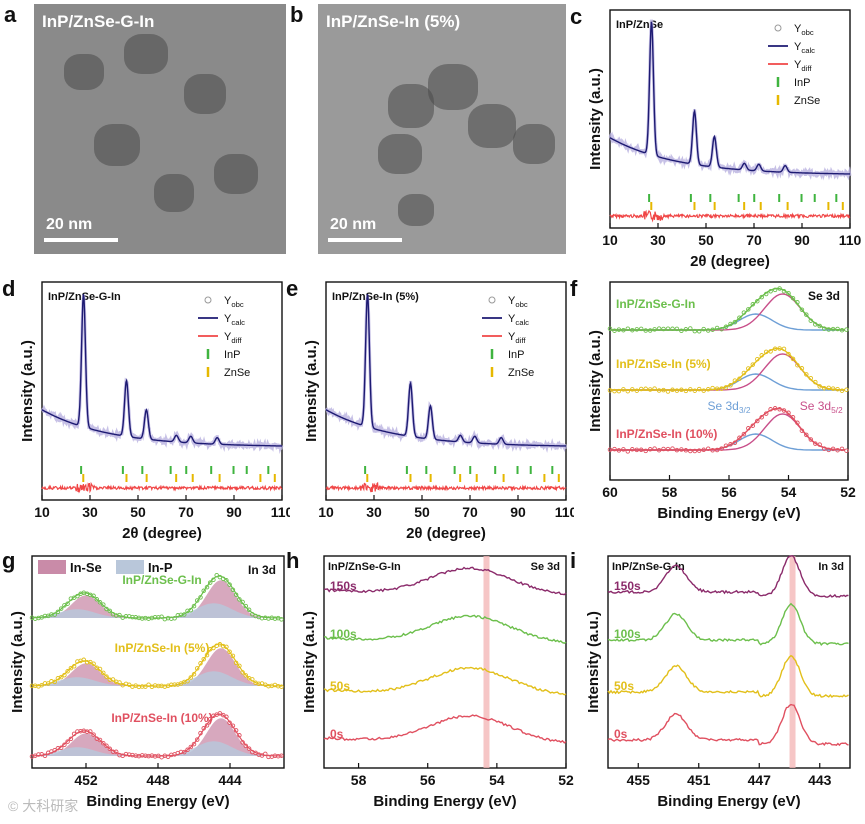 Image resolution: width=865 pixels, height=824 pixels. What do you see at coordinates (233, 338) in the screenshot?
I see `legend-label: Ydiff` at bounding box center [233, 338].